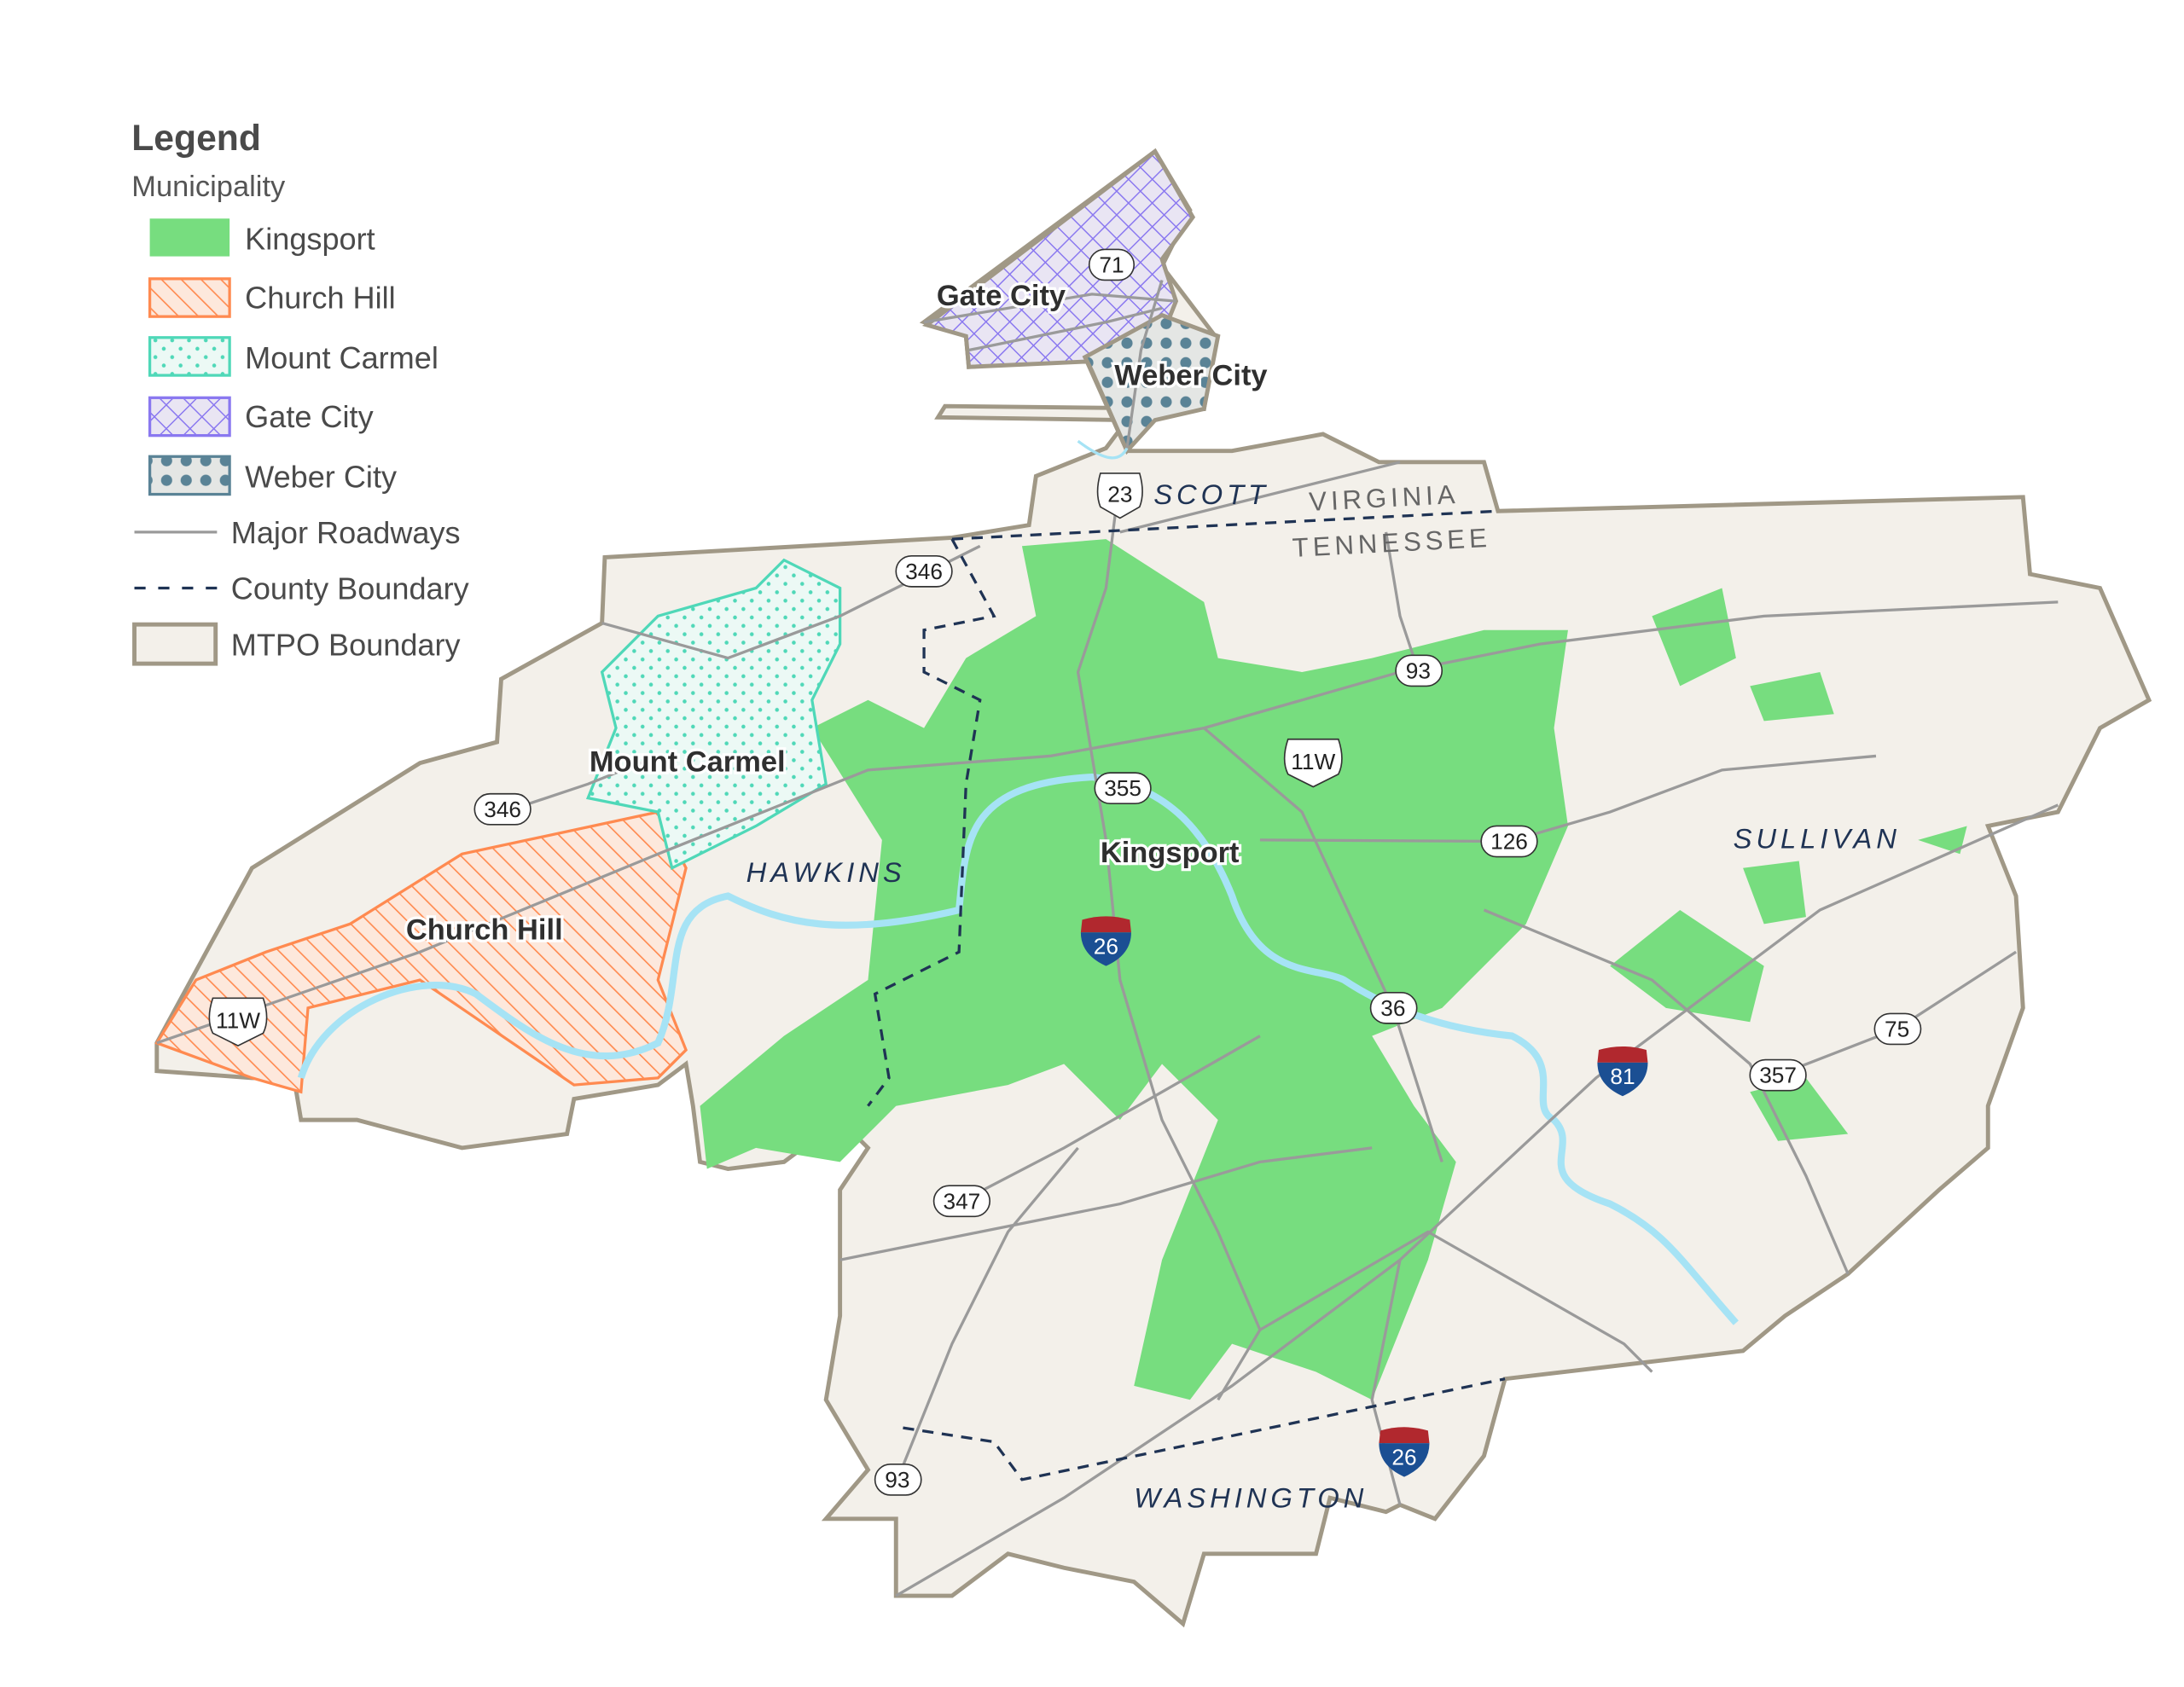 The height and width of the screenshot is (1687, 2184). I want to click on svg-text: 126, so click(1509, 842).